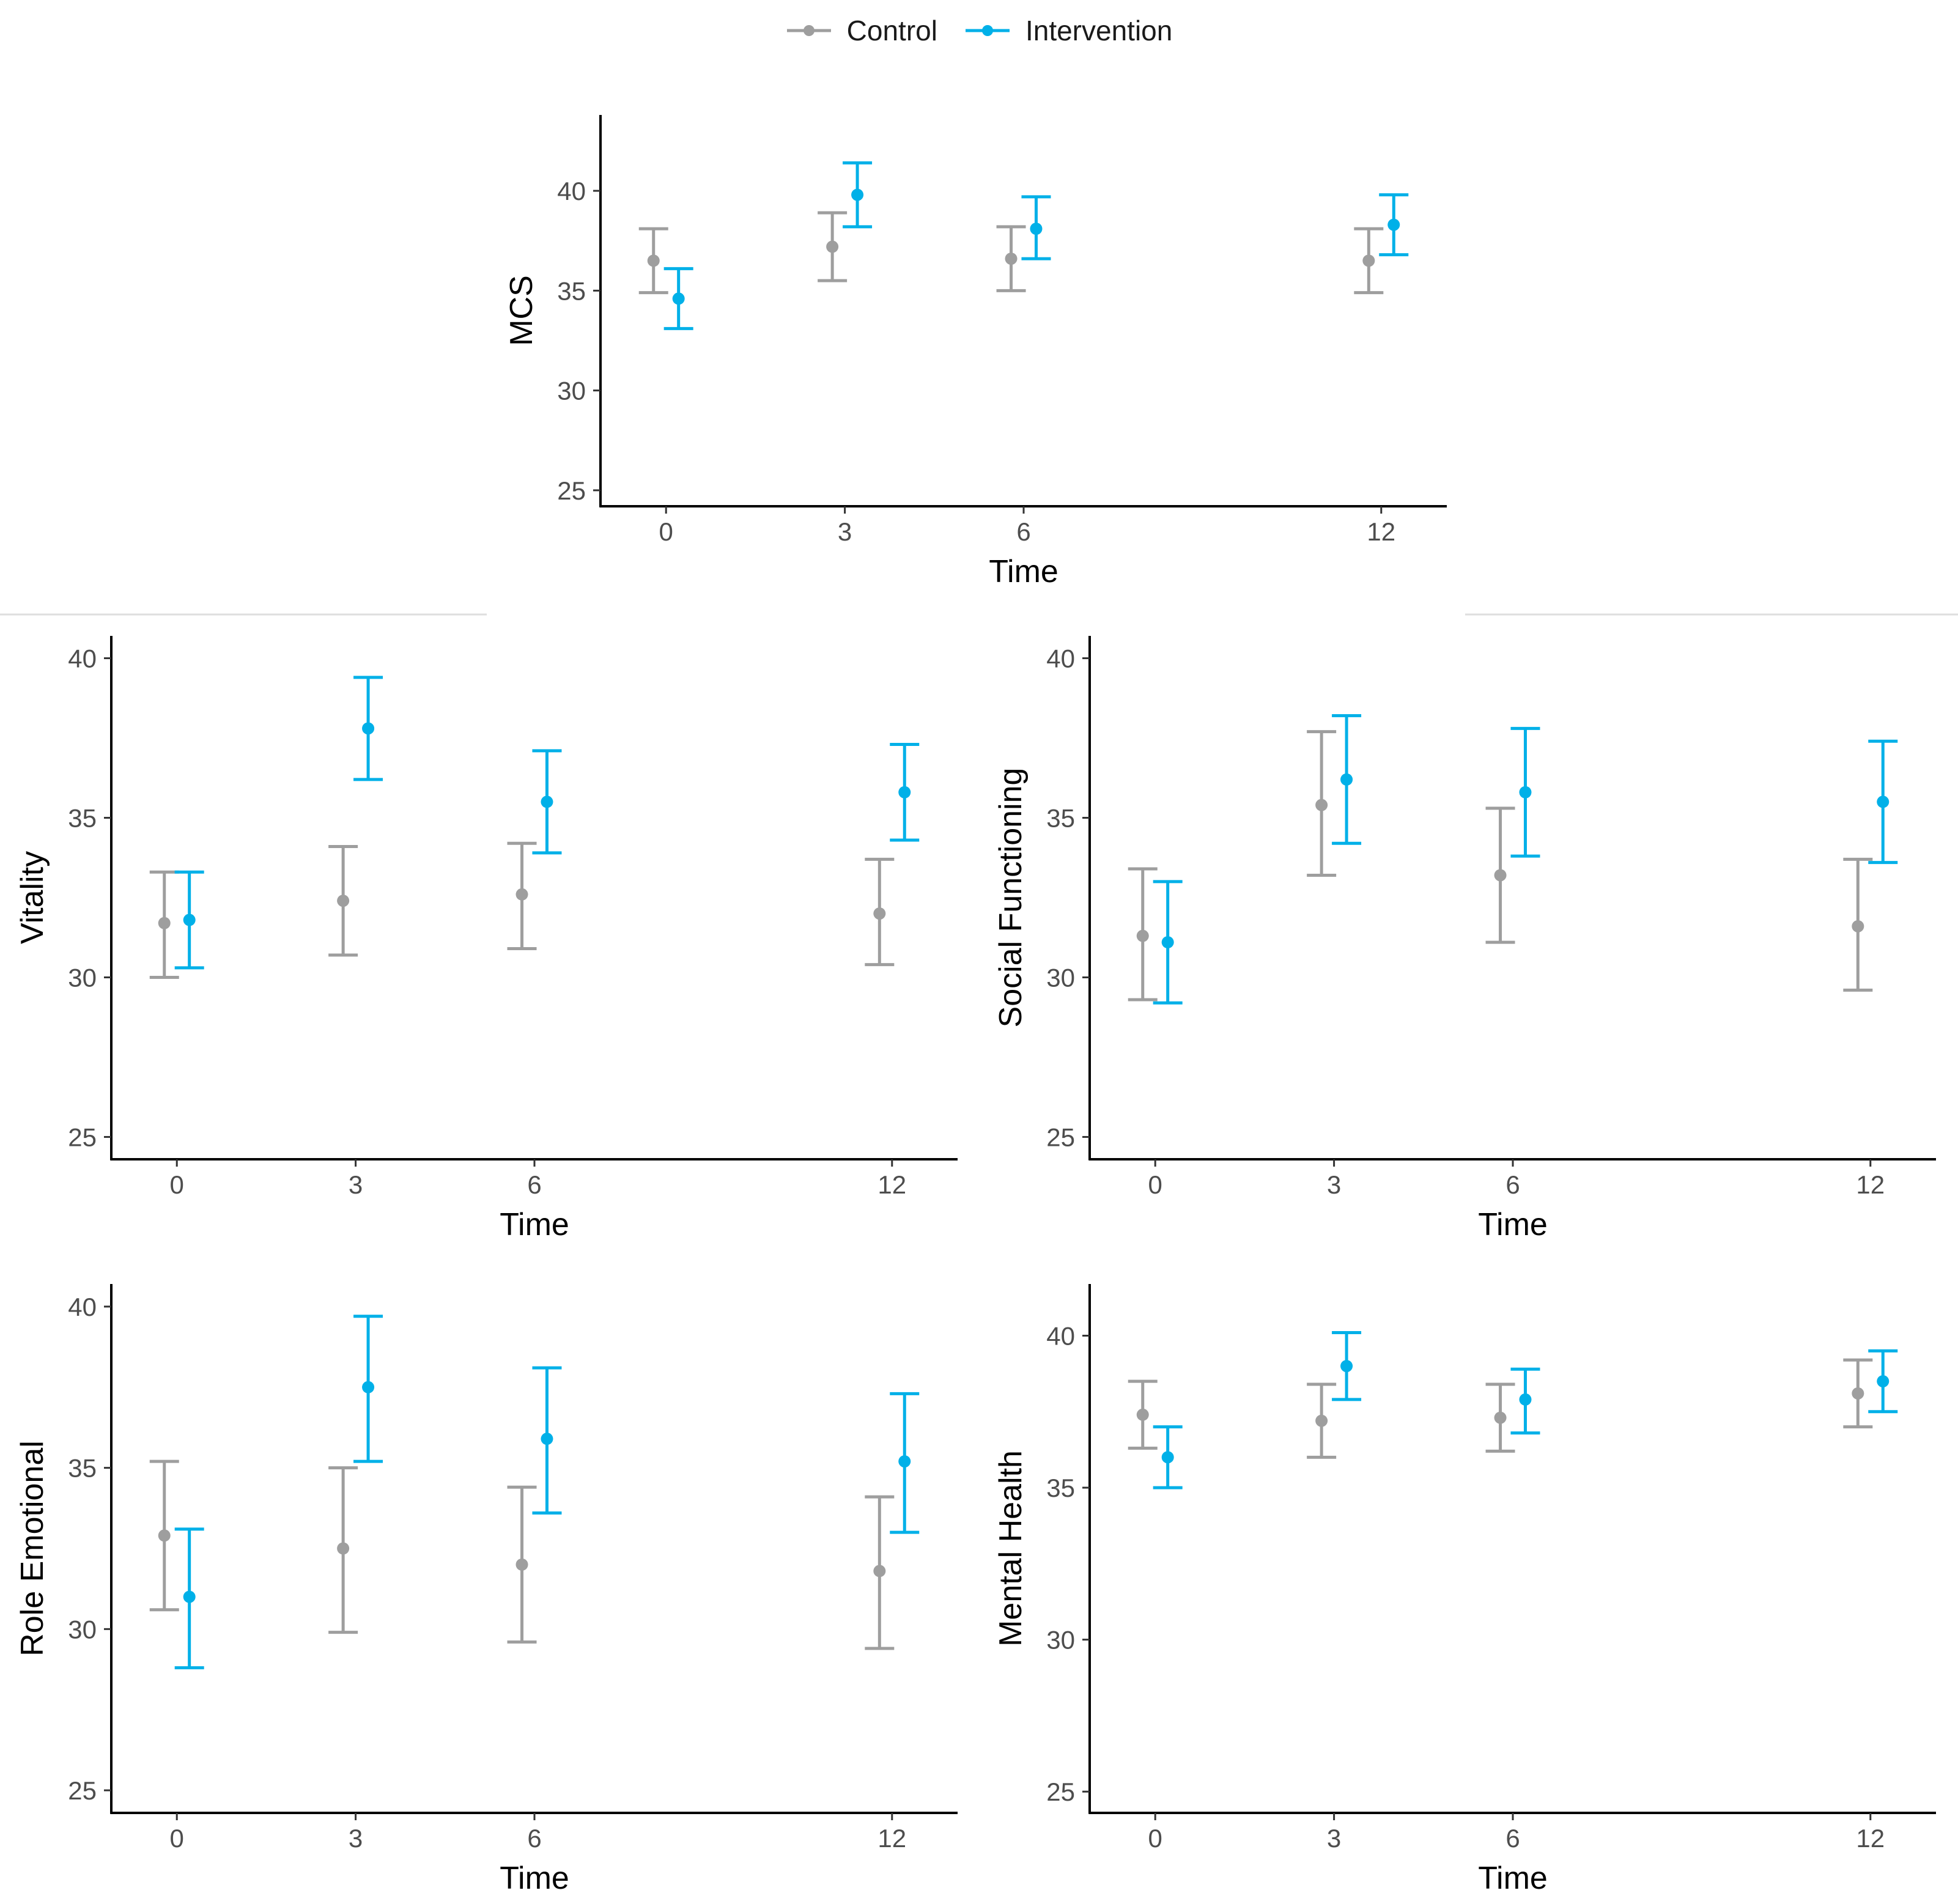 This screenshot has width=1958, height=1904. I want to click on y-axis-title: Social Functioning, so click(1011, 898).